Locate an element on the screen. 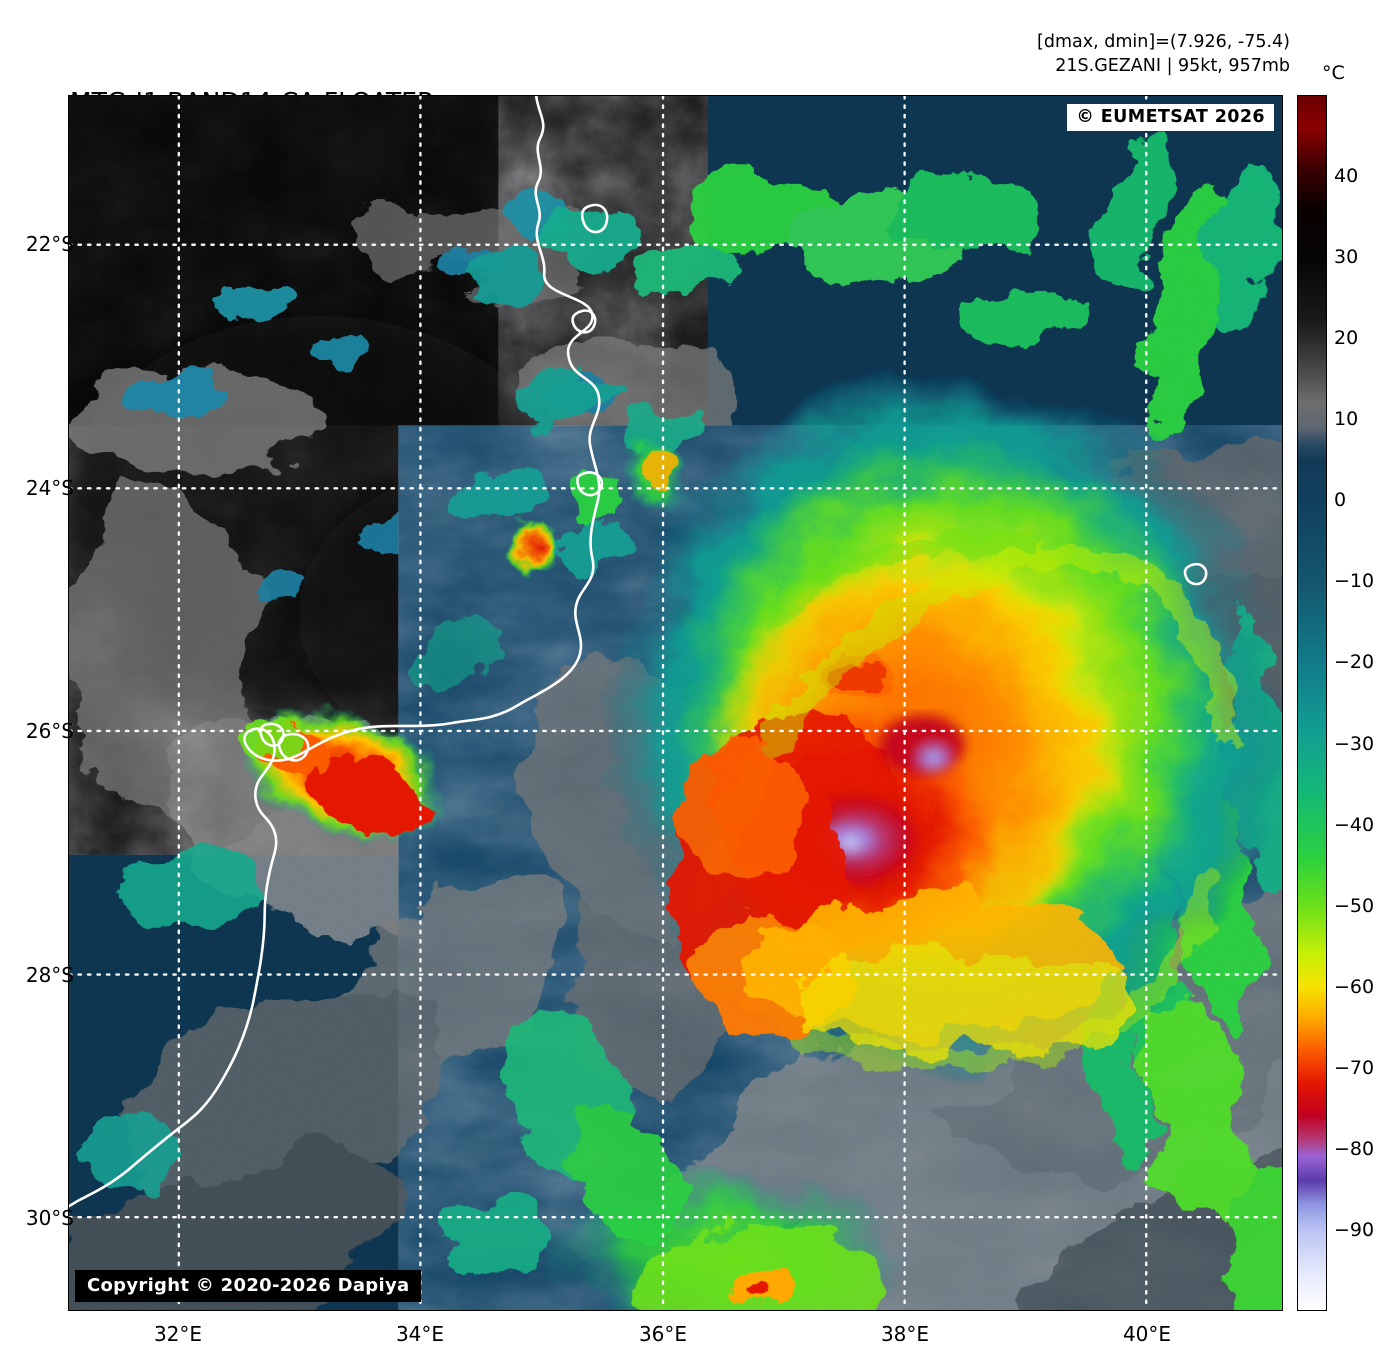  colorbar-tick-13: −90 is located at coordinates (1354, 1229).